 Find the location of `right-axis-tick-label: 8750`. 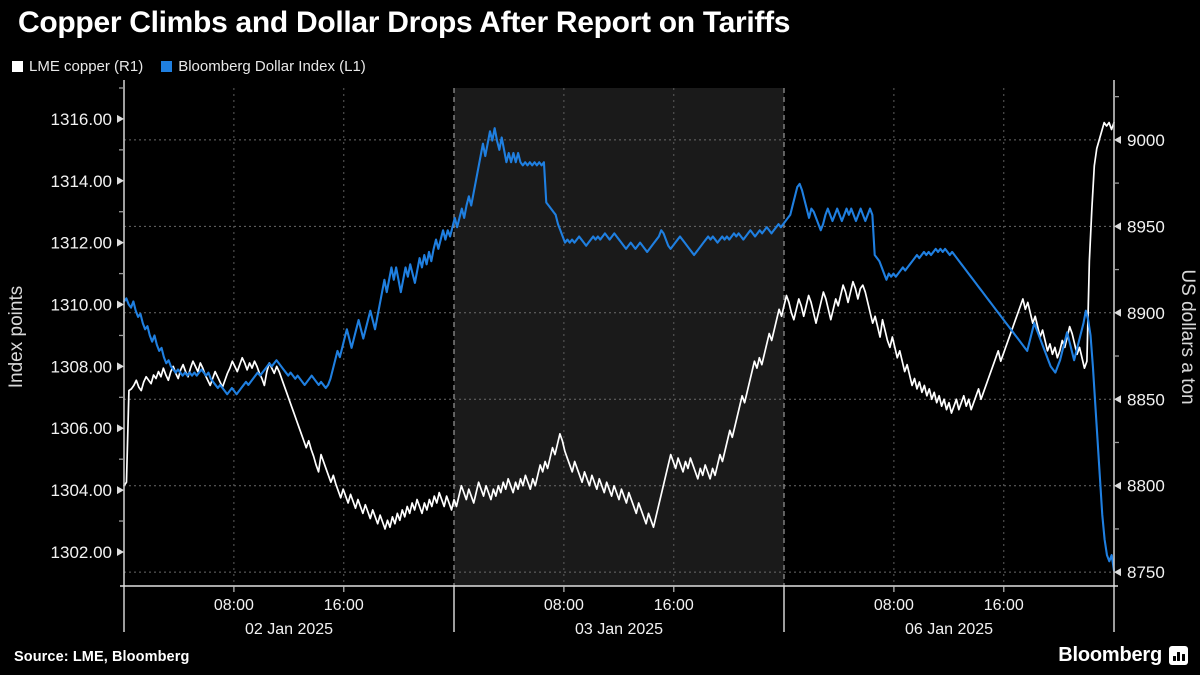

right-axis-tick-label: 8750 is located at coordinates (1146, 572).